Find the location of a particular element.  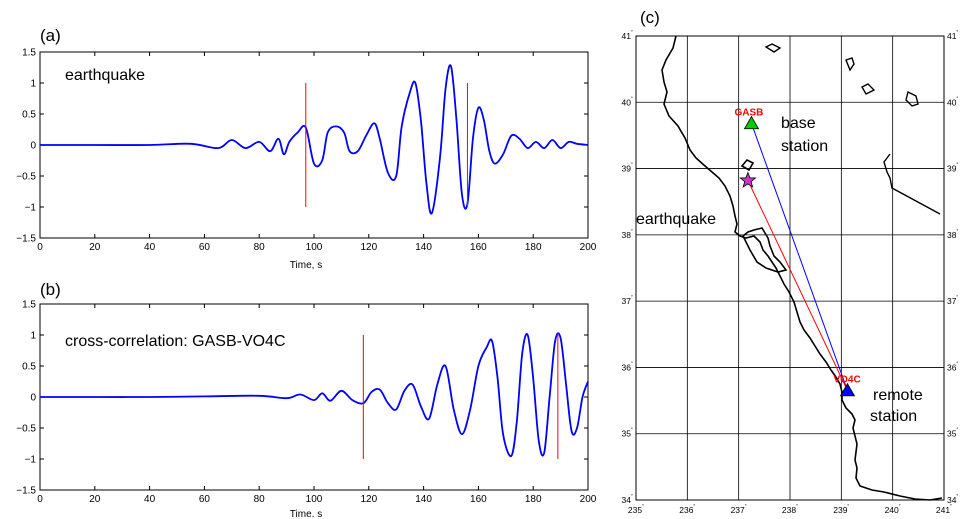

base-station-caption-line1: base is located at coordinates (798, 123).